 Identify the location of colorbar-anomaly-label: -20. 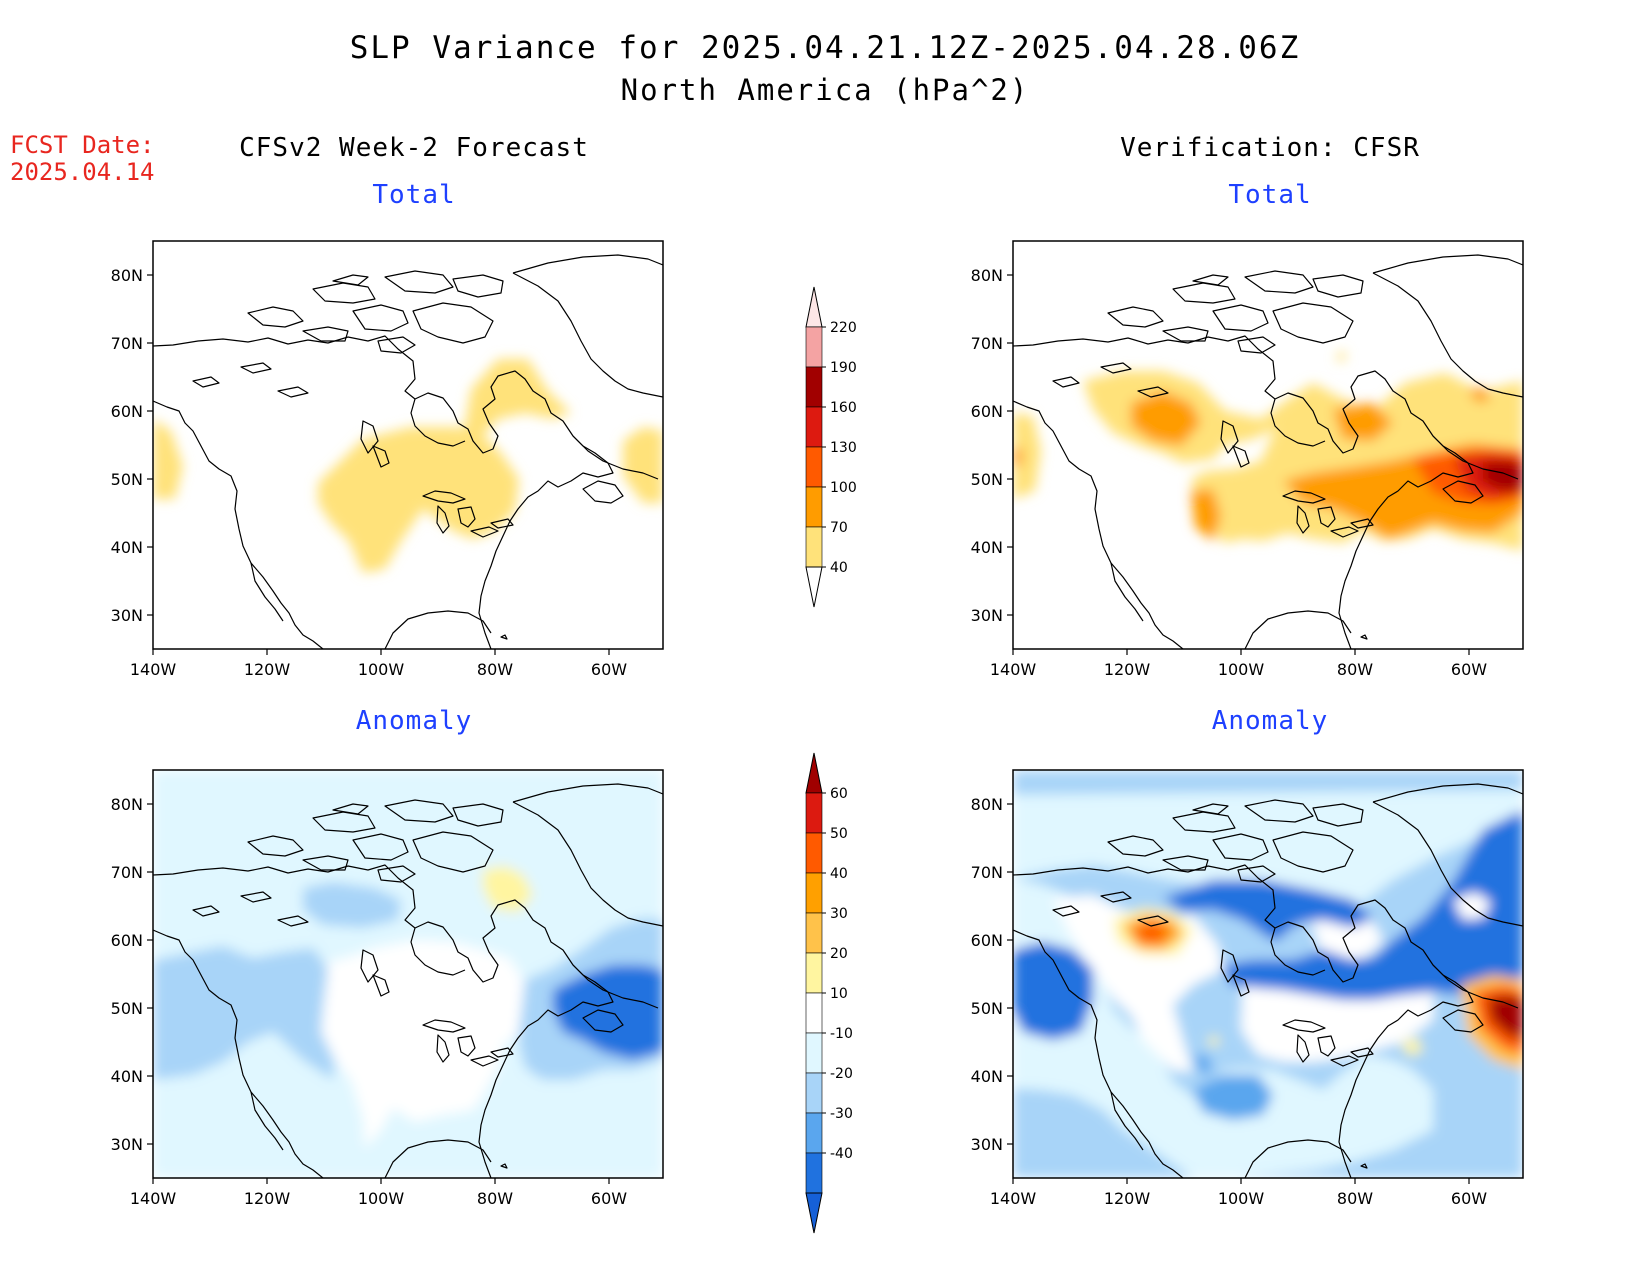
(841, 1074).